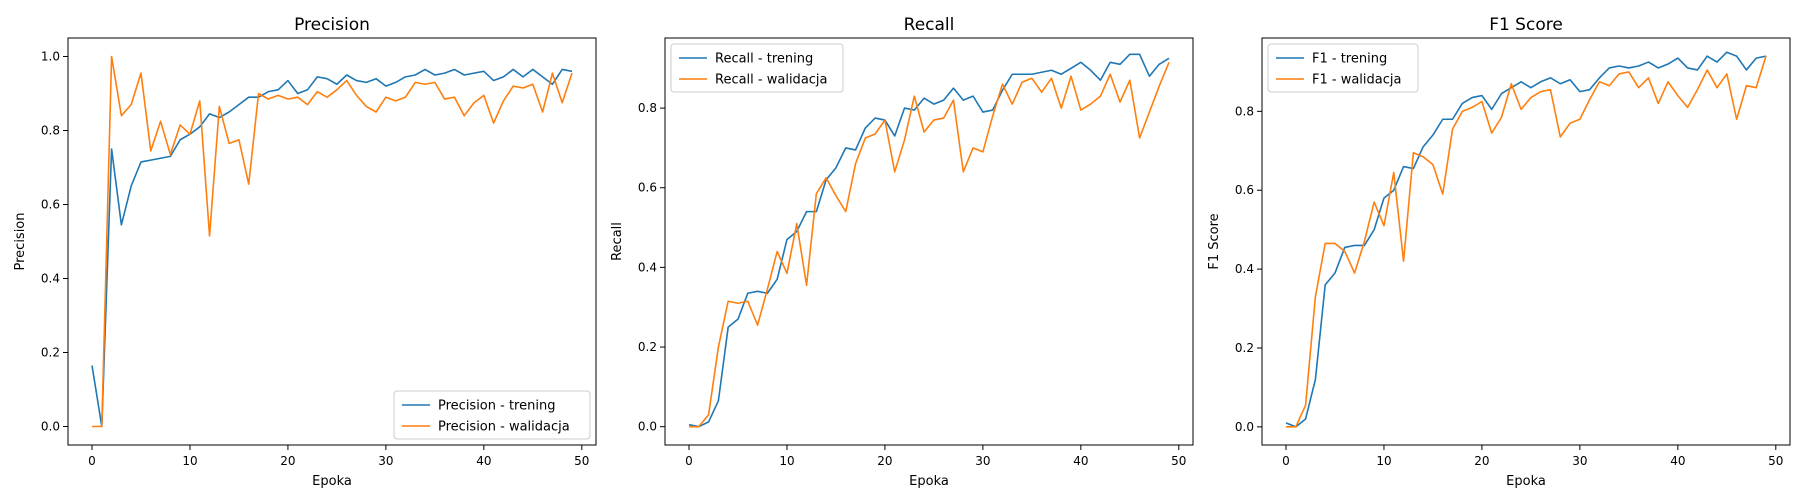  I want to click on legend: F1 - trening F1 - walidacja, so click(1343, 68).